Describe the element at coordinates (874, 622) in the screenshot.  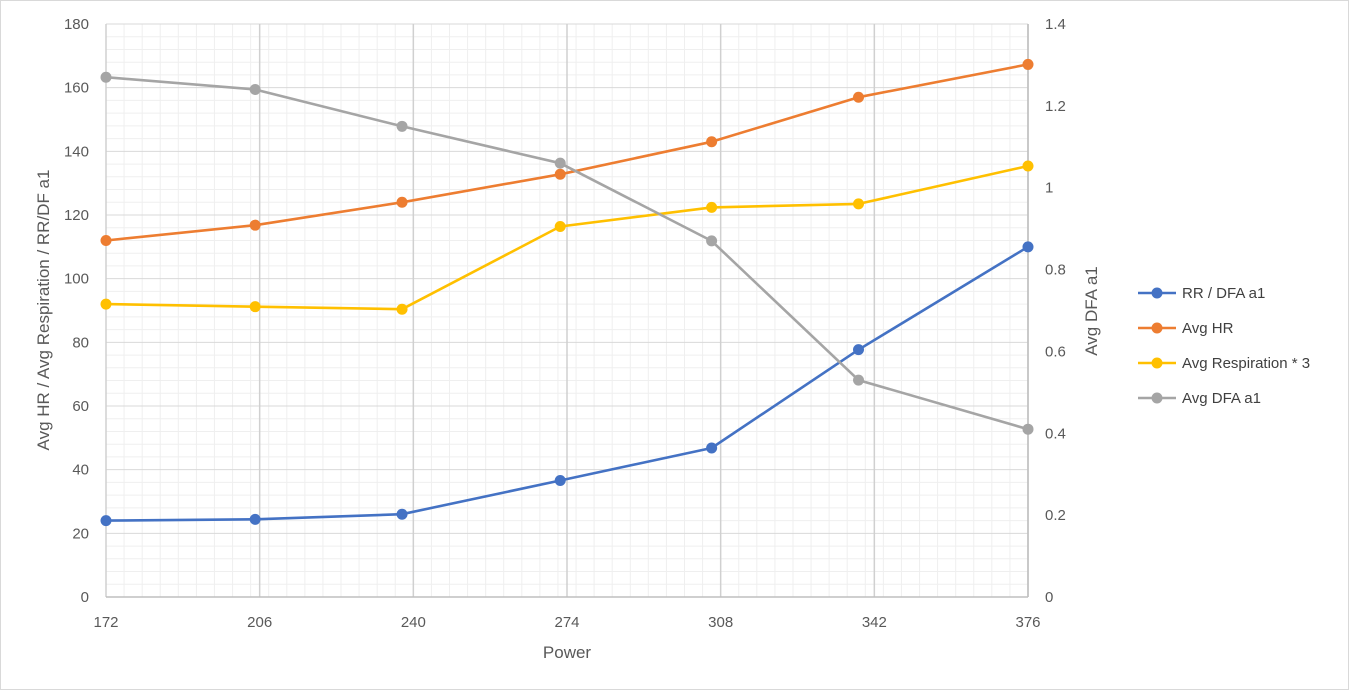
I see `x-tick-label: 342` at that location.